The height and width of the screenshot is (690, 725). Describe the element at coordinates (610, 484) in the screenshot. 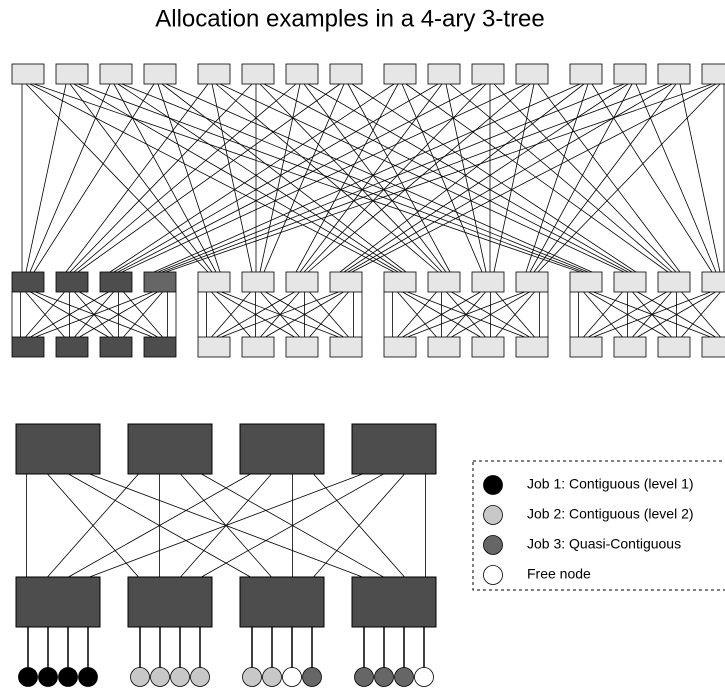

I see `legend-label: Job 1: Contiguous (level 1)` at that location.